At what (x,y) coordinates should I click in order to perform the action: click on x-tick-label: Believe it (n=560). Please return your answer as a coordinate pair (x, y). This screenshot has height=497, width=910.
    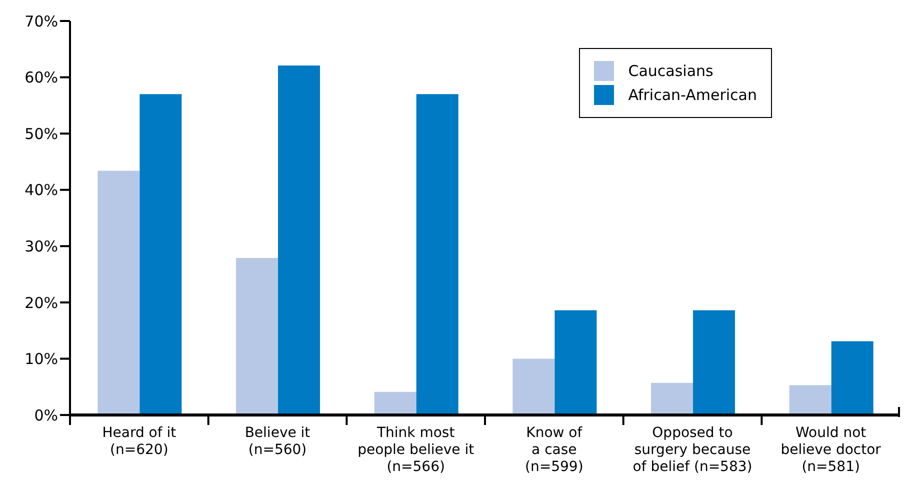
    Looking at the image, I should click on (277, 441).